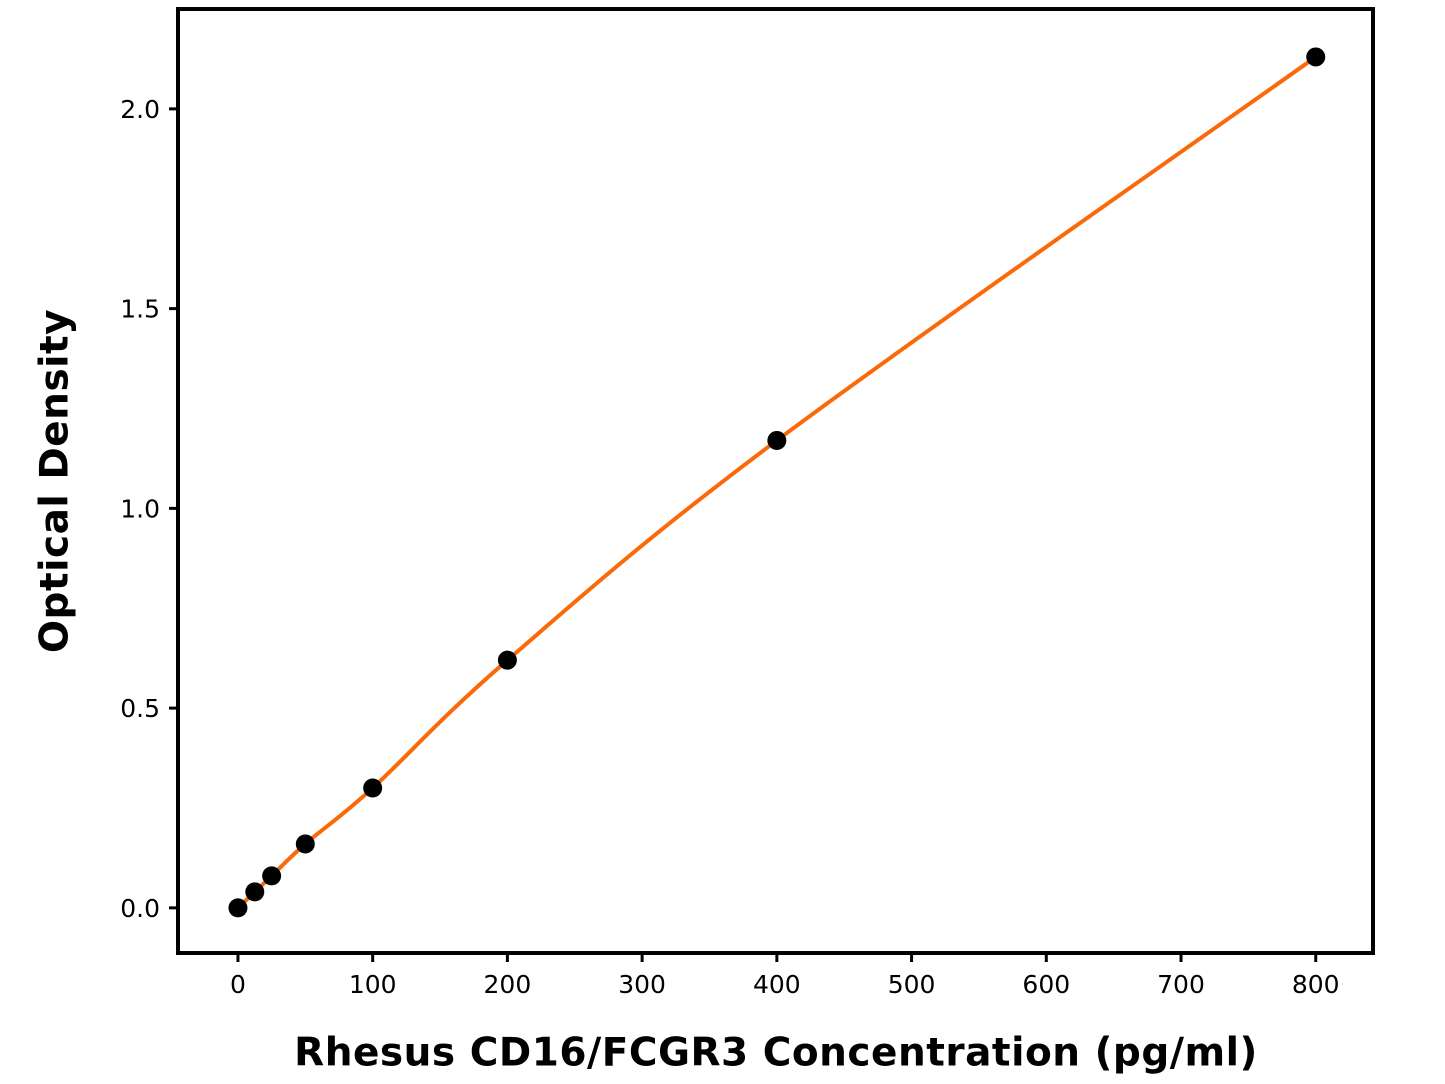 This screenshot has width=1445, height=1084. Describe the element at coordinates (912, 984) in the screenshot. I see `x-tick-label: 500` at that location.